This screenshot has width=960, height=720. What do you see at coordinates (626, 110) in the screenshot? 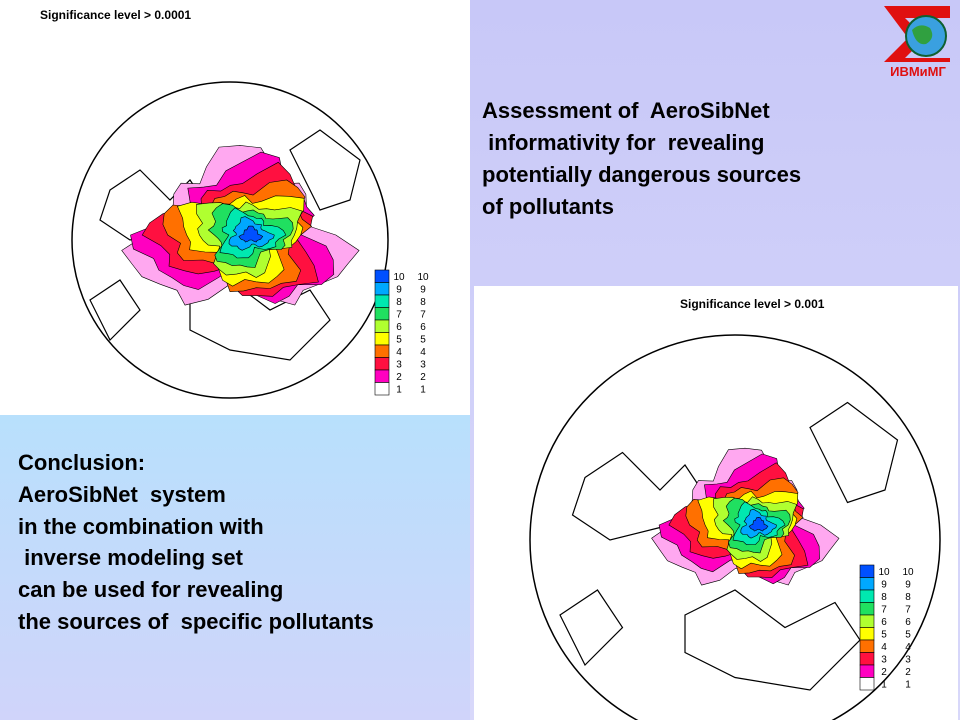
I see `title-line: Assessment of AeroSibNet` at bounding box center [626, 110].